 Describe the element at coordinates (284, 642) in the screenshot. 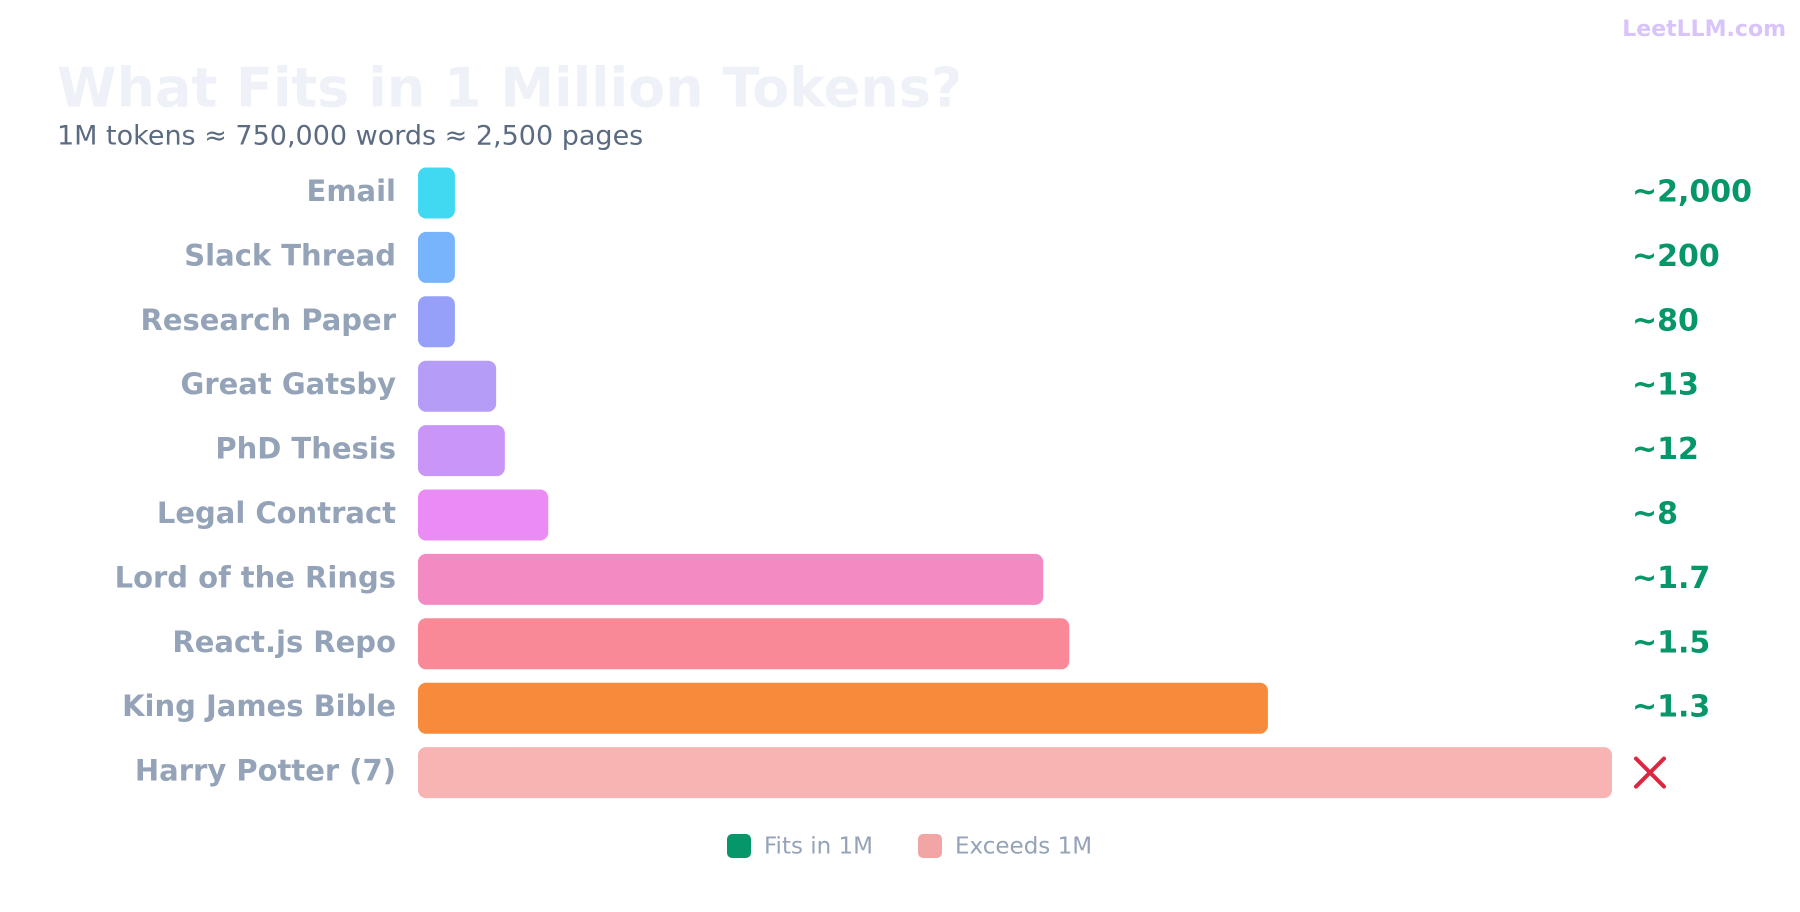

I see `category-label: React.js Repo` at that location.